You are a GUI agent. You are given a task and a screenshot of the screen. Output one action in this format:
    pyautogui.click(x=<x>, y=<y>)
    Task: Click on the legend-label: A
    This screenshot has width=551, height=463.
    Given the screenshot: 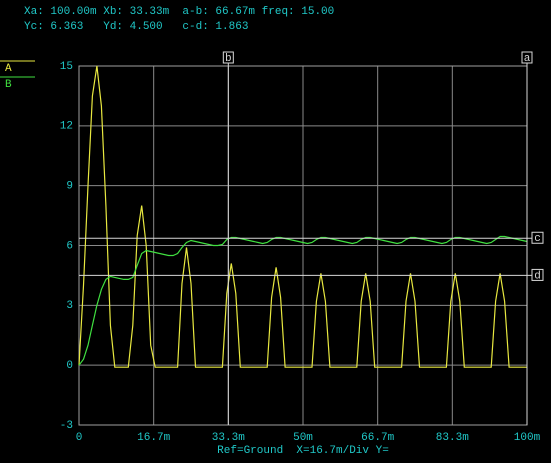 What is the action you would take?
    pyautogui.click(x=8, y=69)
    